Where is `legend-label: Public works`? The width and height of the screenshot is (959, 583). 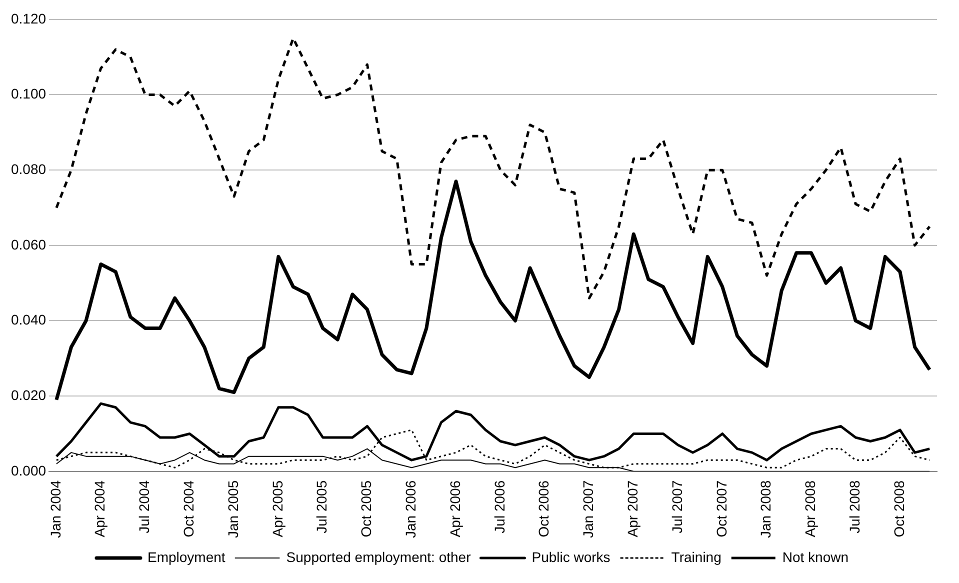
legend-label: Public works is located at coordinates (571, 556).